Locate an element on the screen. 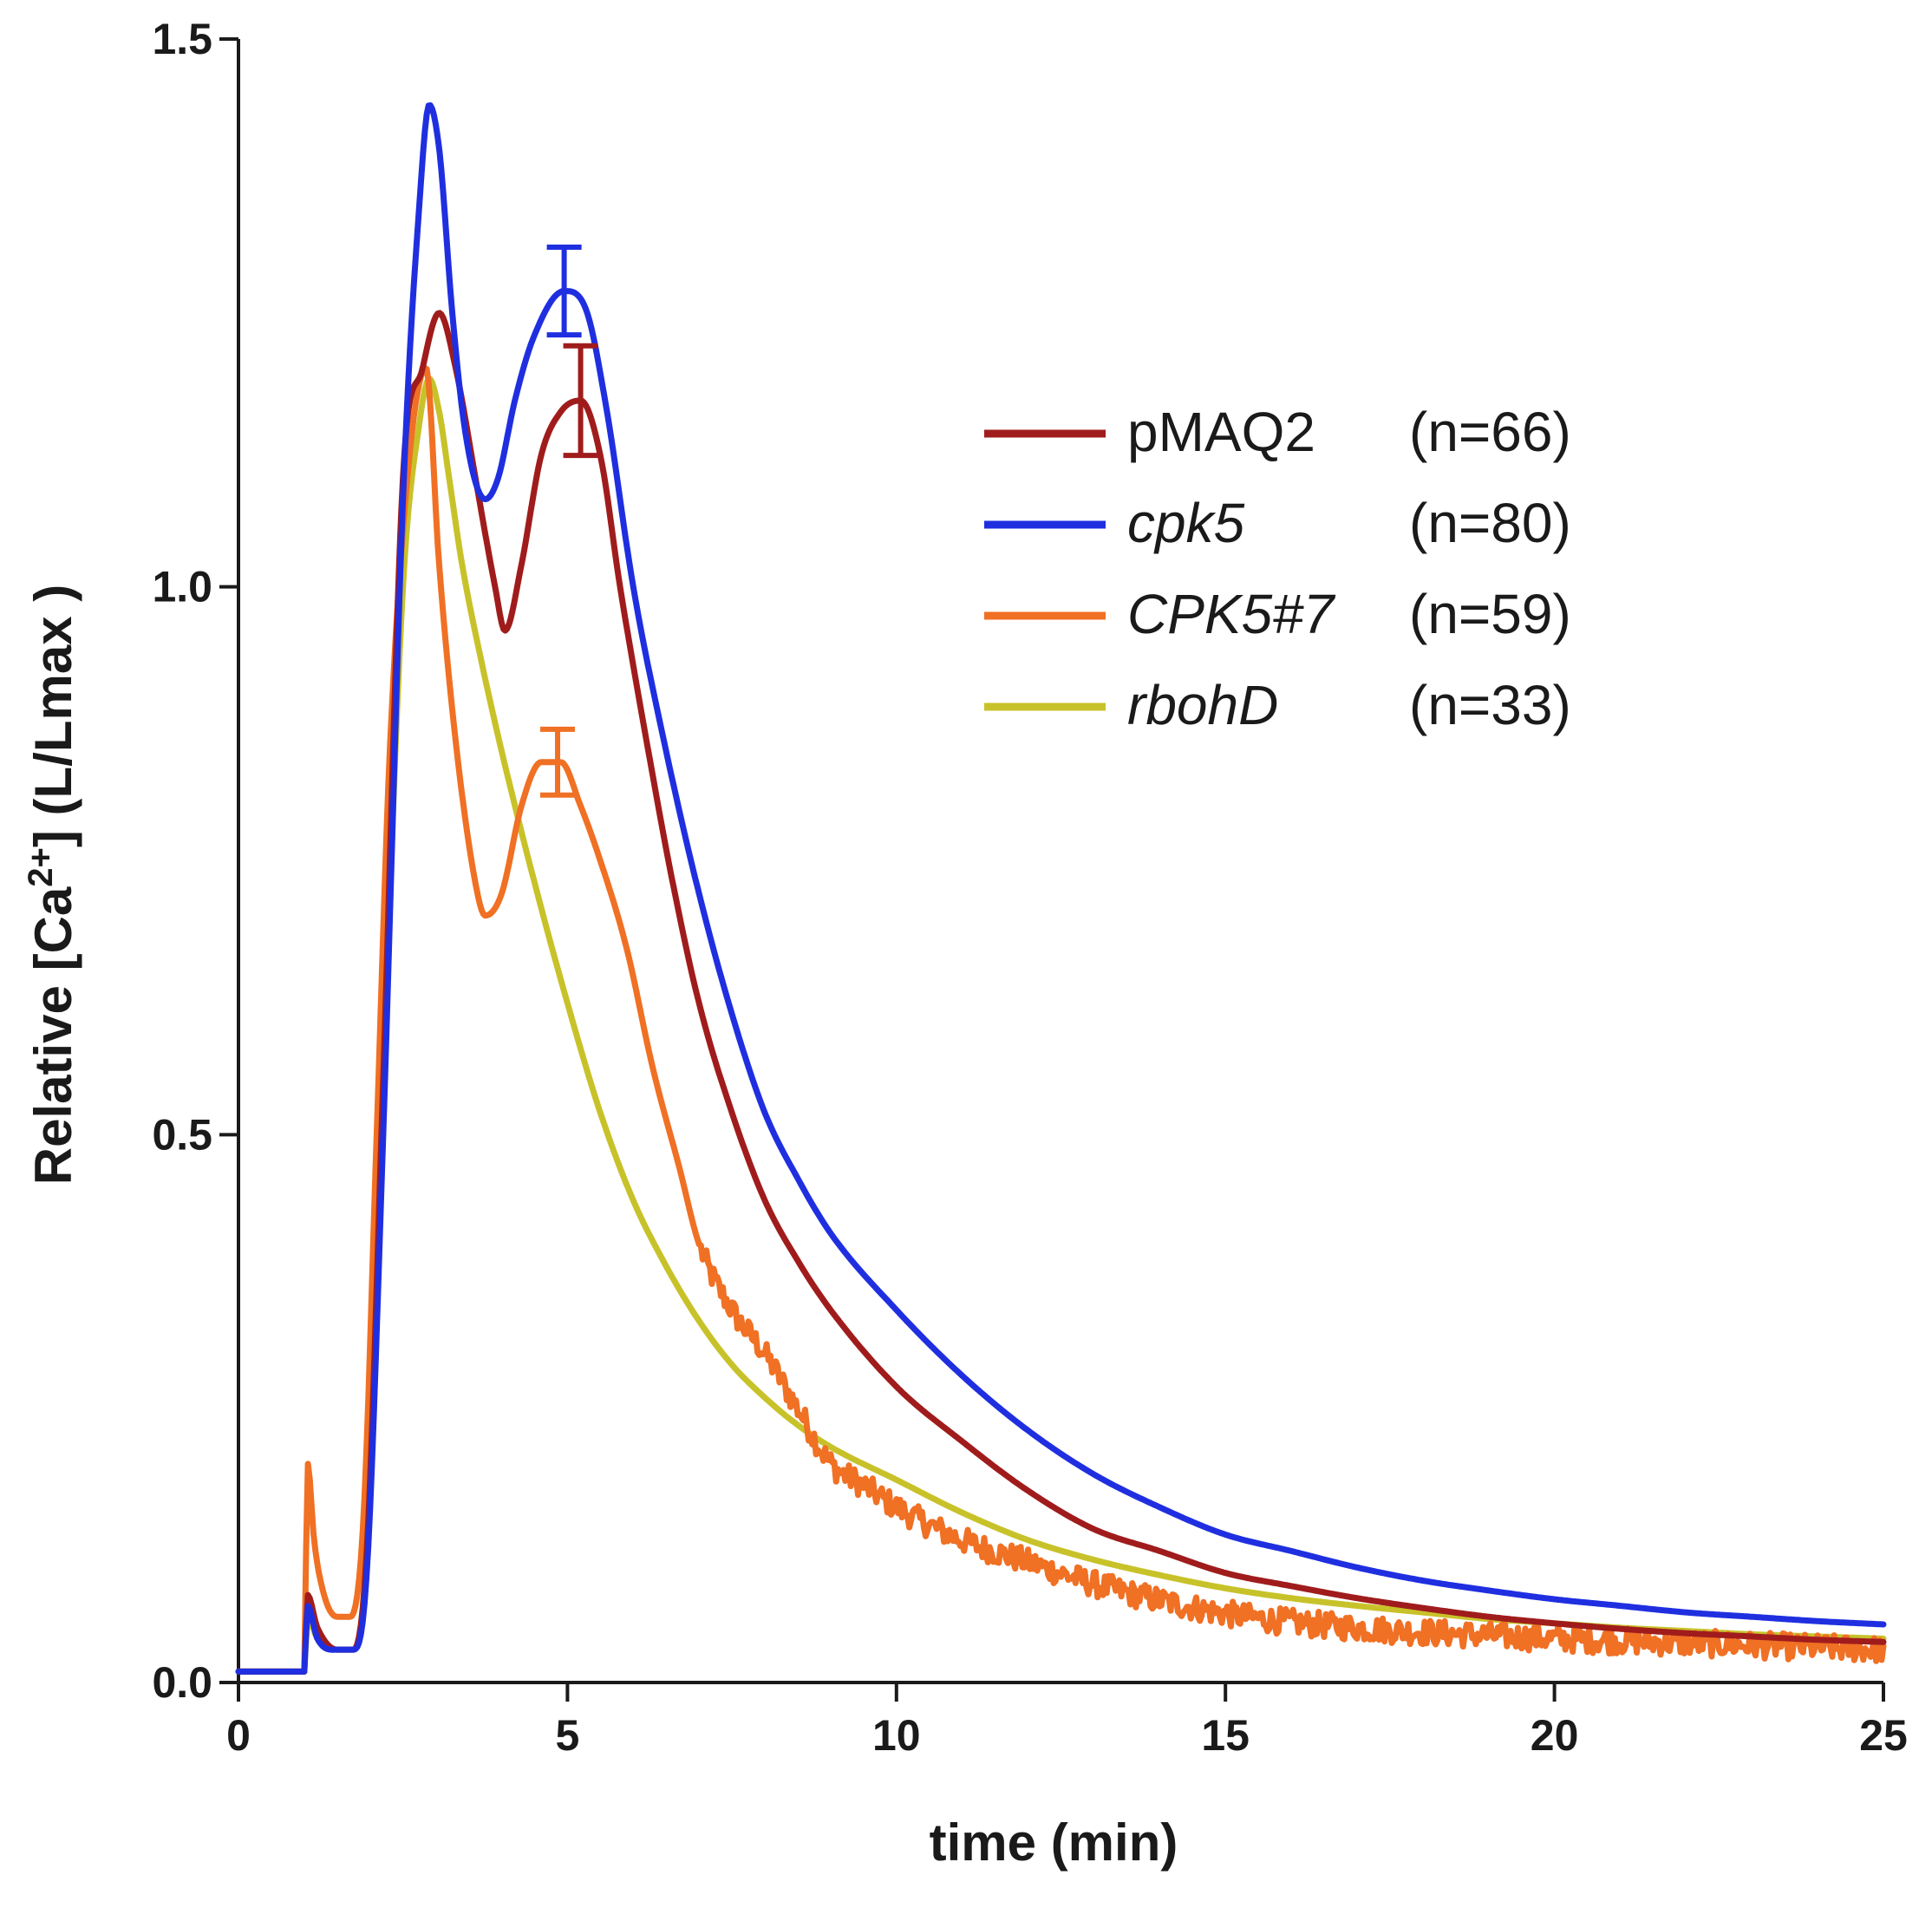  error-bars is located at coordinates (569, 521).